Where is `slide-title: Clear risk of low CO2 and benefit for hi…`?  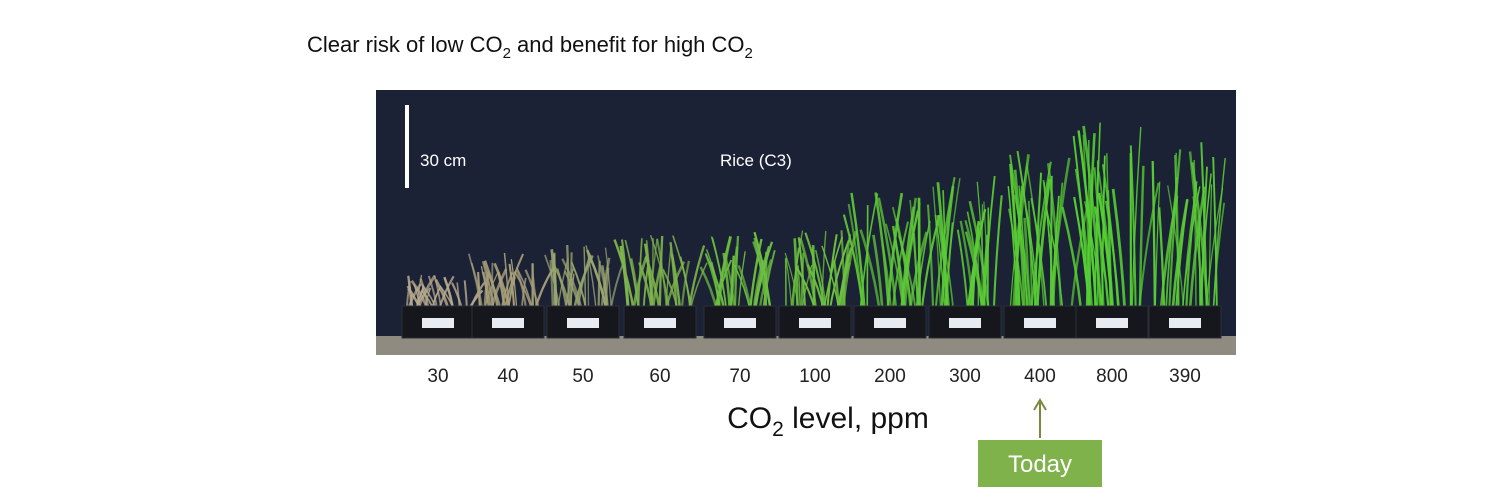
slide-title: Clear risk of low CO2 and benefit for hi… is located at coordinates (530, 47).